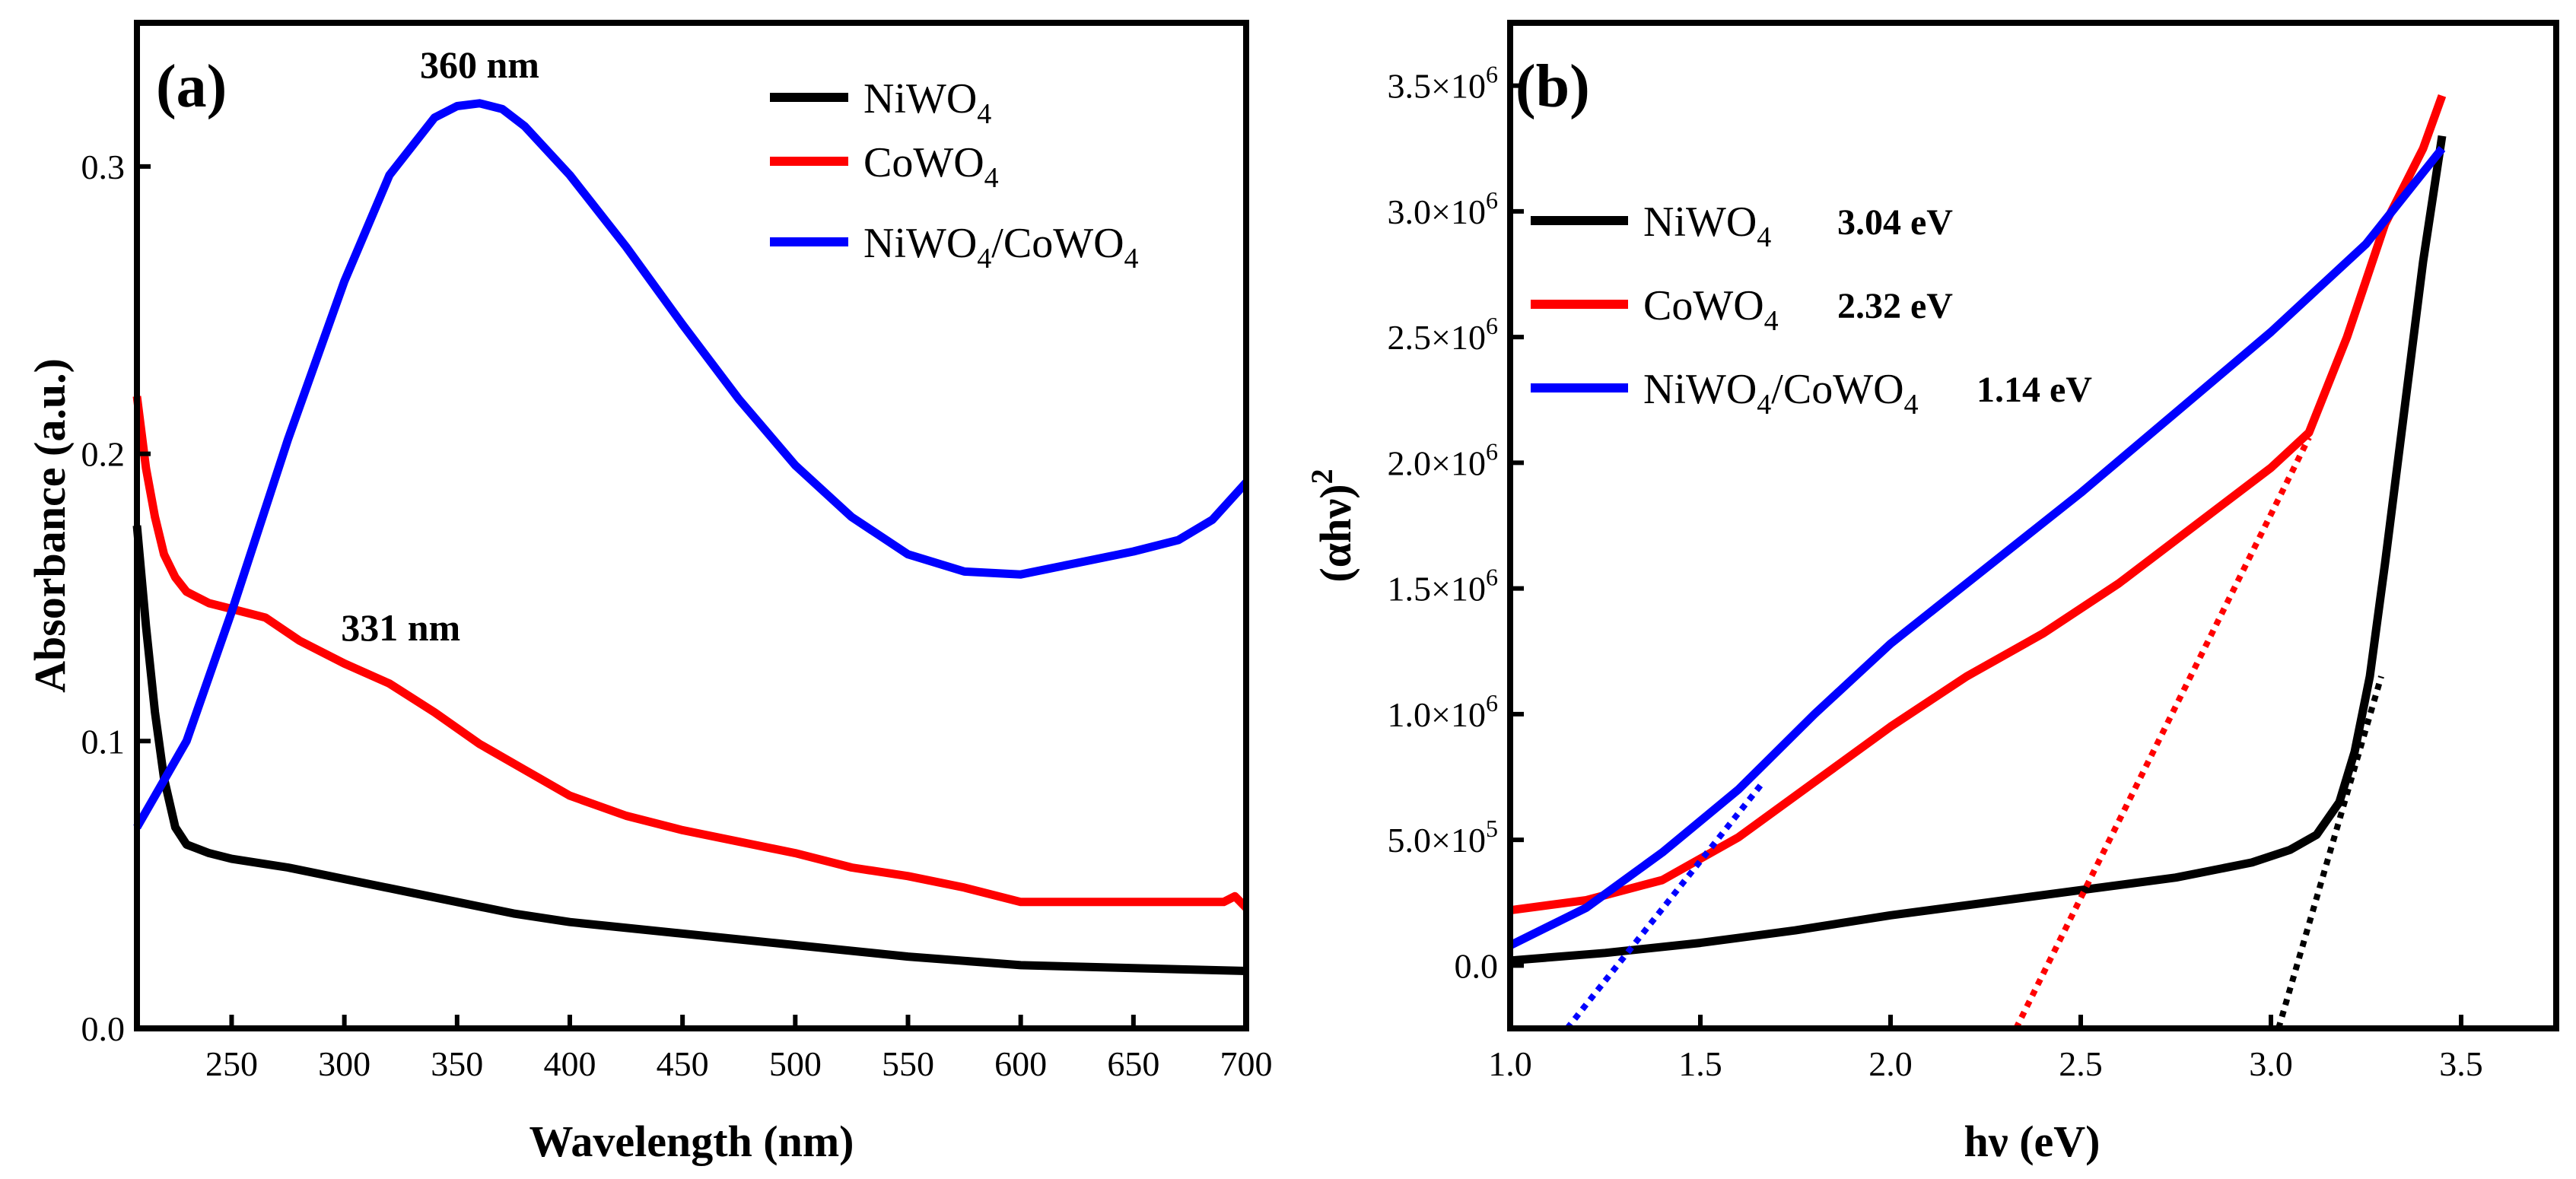 This screenshot has width=2576, height=1179. Describe the element at coordinates (1711, 309) in the screenshot. I see `legend-b-label-cowo4: CoWO4` at that location.